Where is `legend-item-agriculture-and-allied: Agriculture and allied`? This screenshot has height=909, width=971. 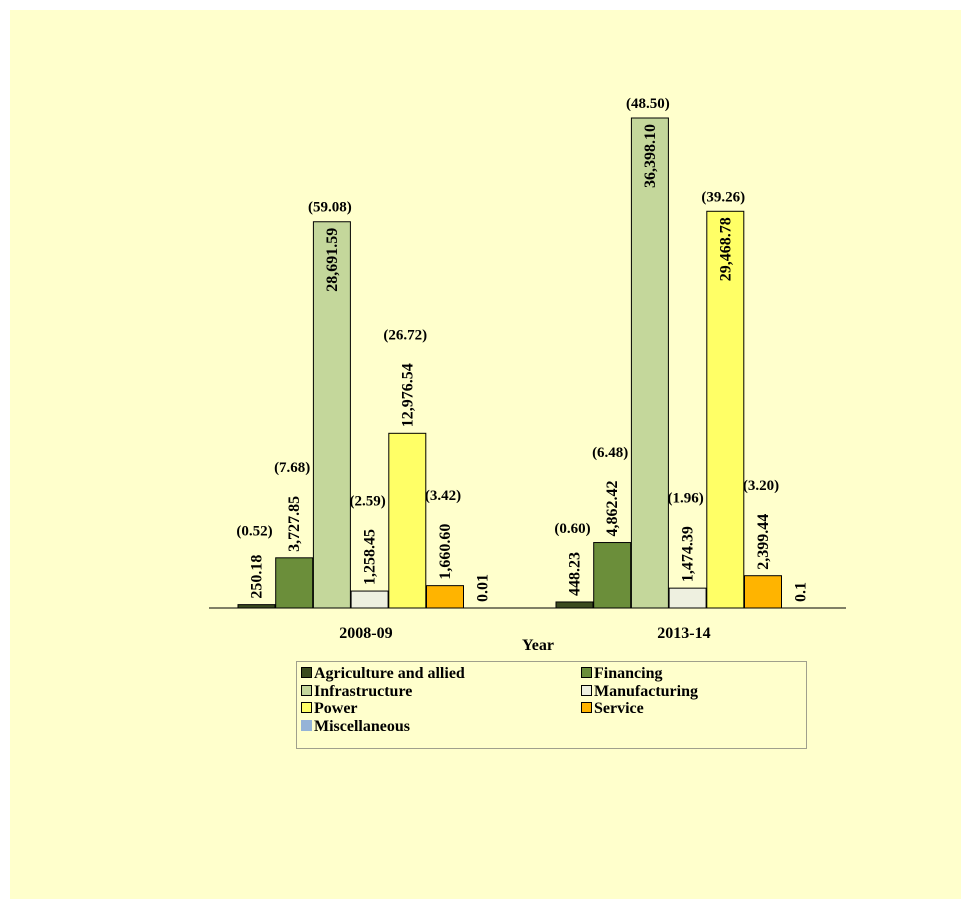 legend-item-agriculture-and-allied: Agriculture and allied is located at coordinates (383, 674).